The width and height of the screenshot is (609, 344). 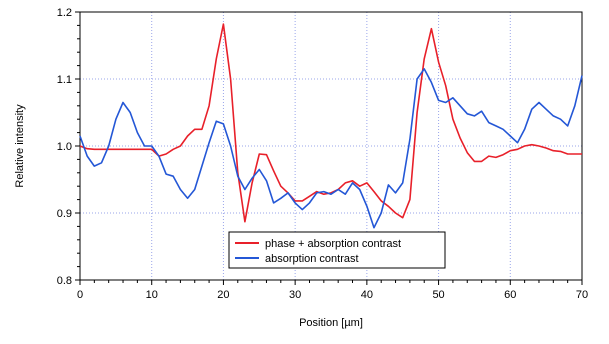 What do you see at coordinates (64, 281) in the screenshot?
I see `y-tick-label: 0.8` at bounding box center [64, 281].